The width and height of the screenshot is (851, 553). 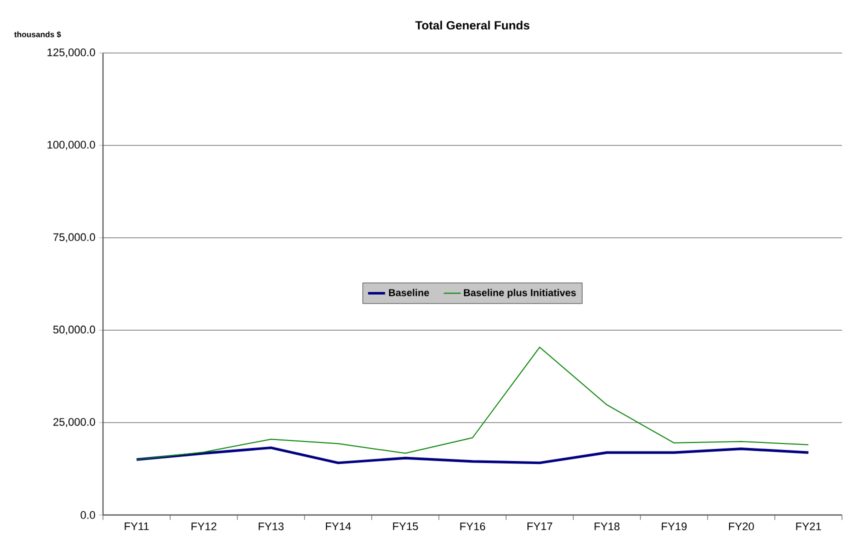 I want to click on x-tick-label: FY19, so click(x=674, y=526).